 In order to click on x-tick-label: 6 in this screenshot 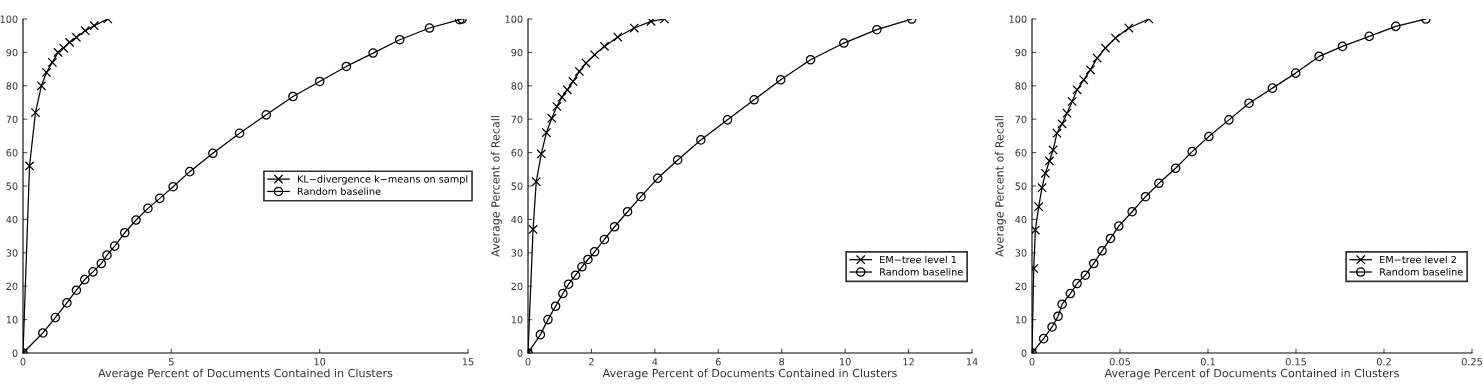, I will do `click(718, 362)`.